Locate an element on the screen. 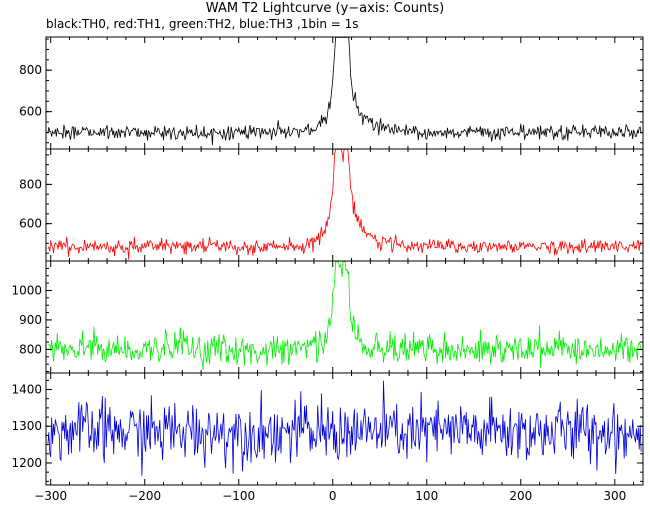 Image resolution: width=650 pixels, height=505 pixels. chart-title: WAM T2 Lightcurve (y−axis: Counts) is located at coordinates (325, 8).